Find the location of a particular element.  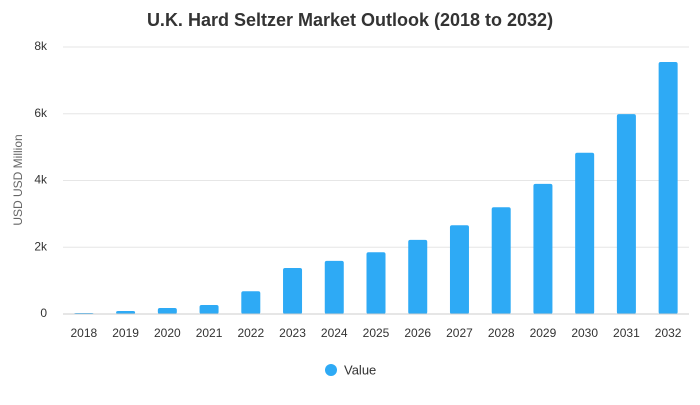

x-tick-label: 2020 is located at coordinates (167, 333).